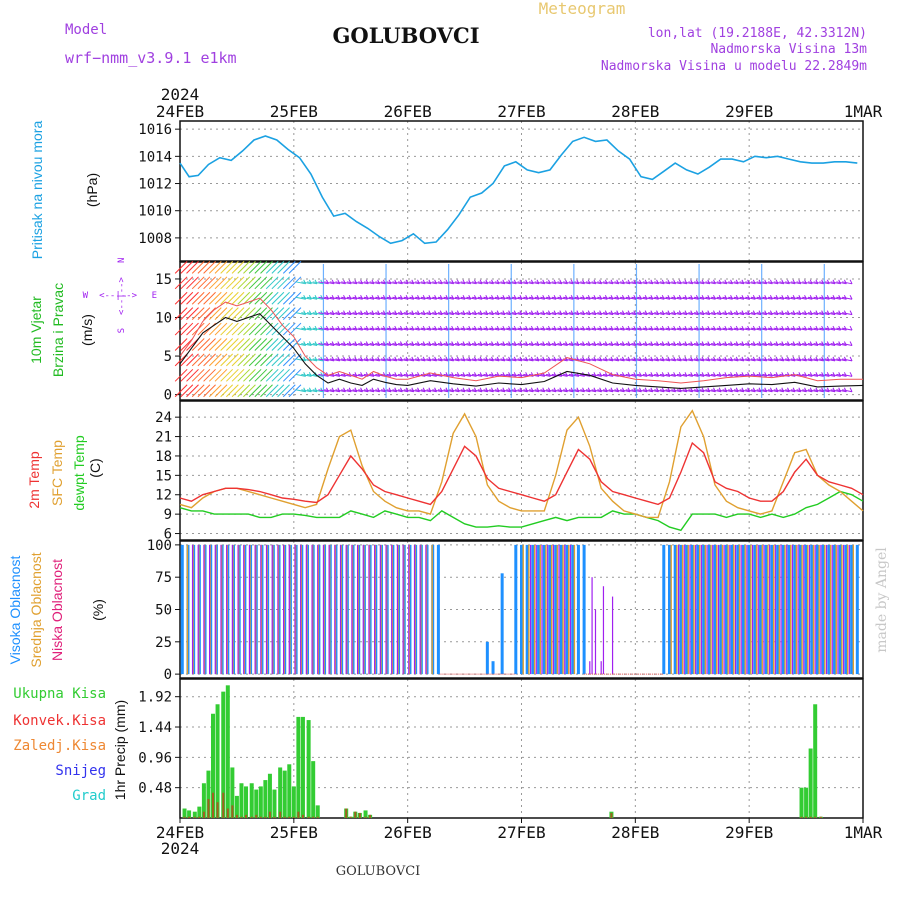 Image resolution: width=900 pixels, height=900 pixels. What do you see at coordinates (635, 111) in the screenshot?
I see `x-tick-label-top: 28FEB` at bounding box center [635, 111].